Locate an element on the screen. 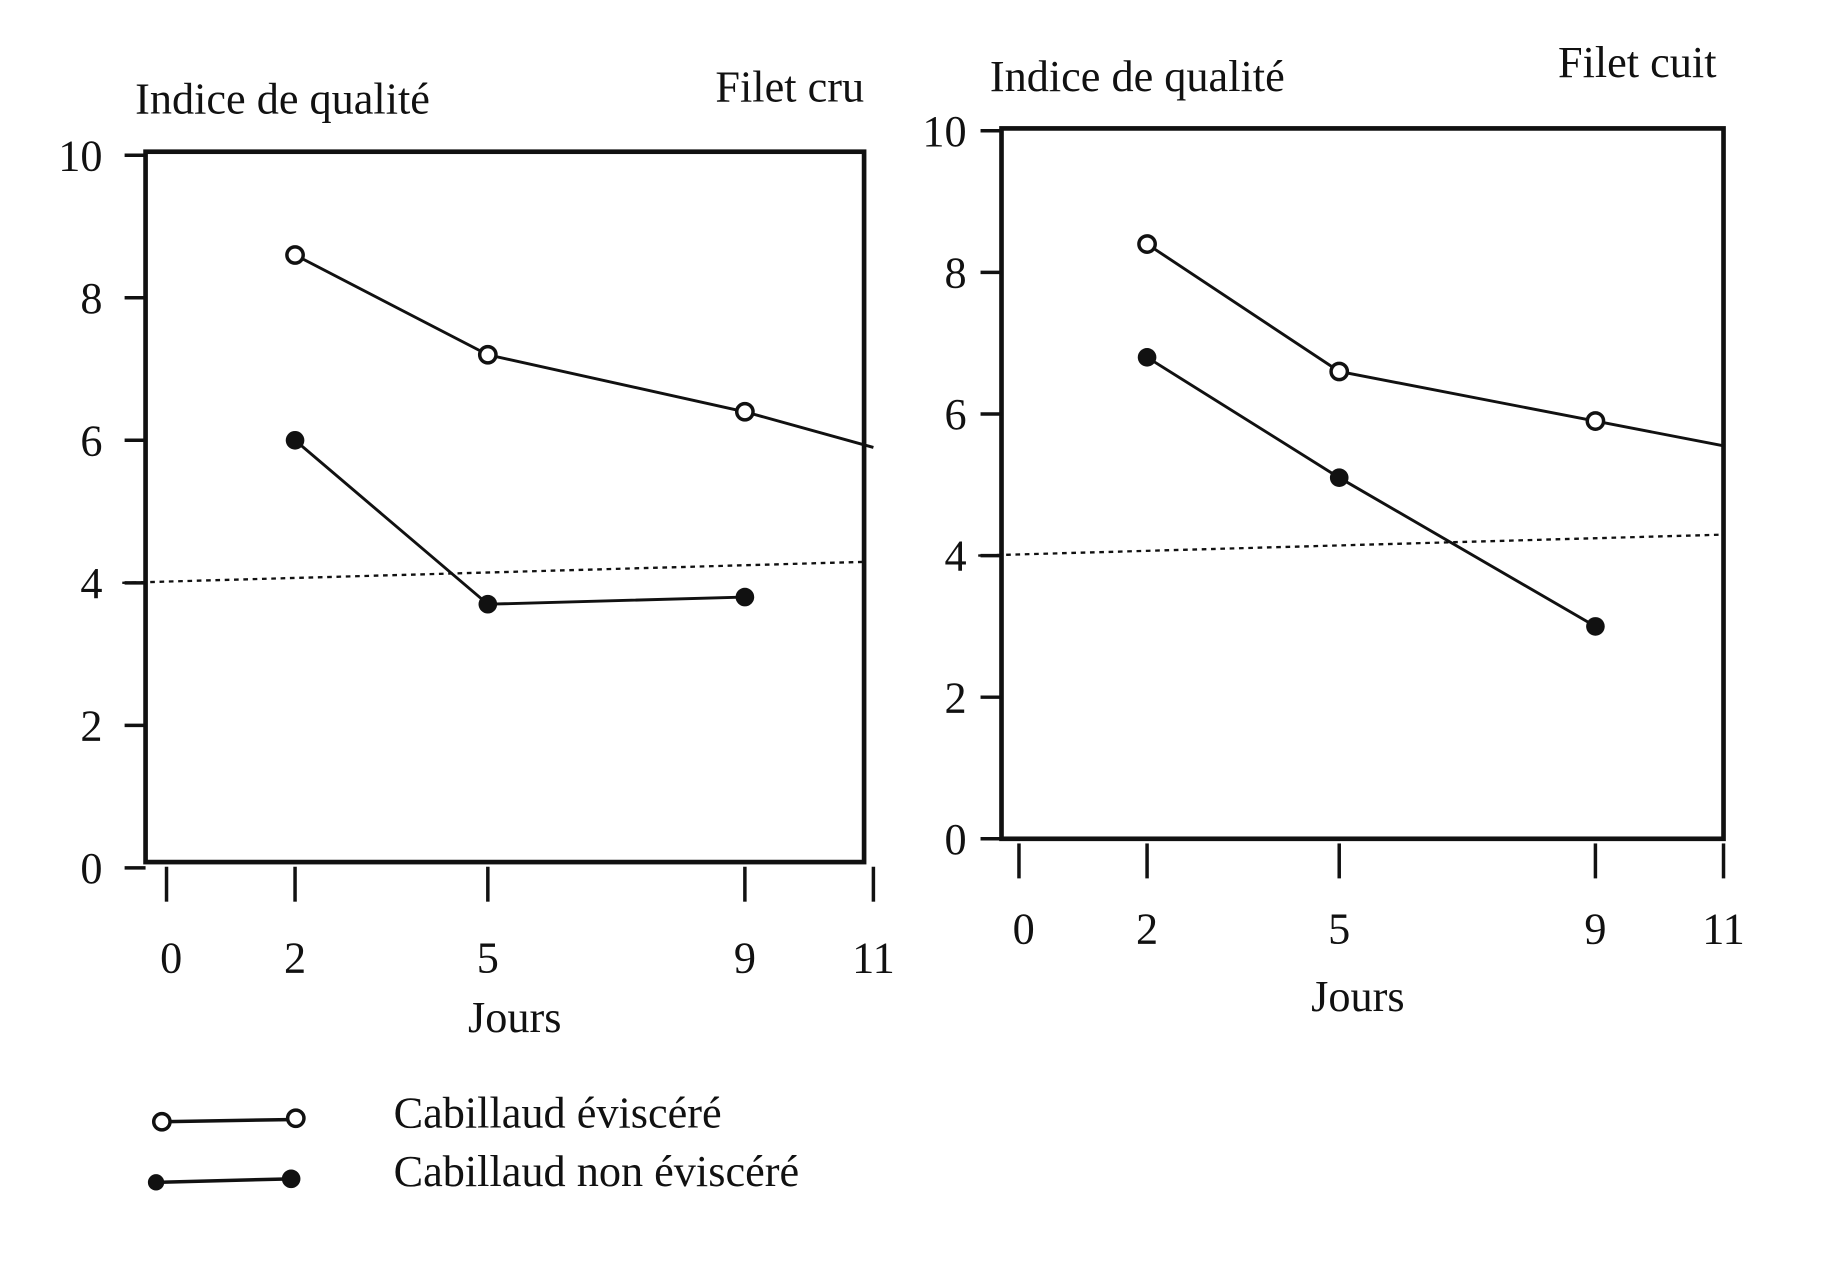 The width and height of the screenshot is (1826, 1270). legend-item-non-eviscere: Cabillaud non éviscéré is located at coordinates (473, 1171).